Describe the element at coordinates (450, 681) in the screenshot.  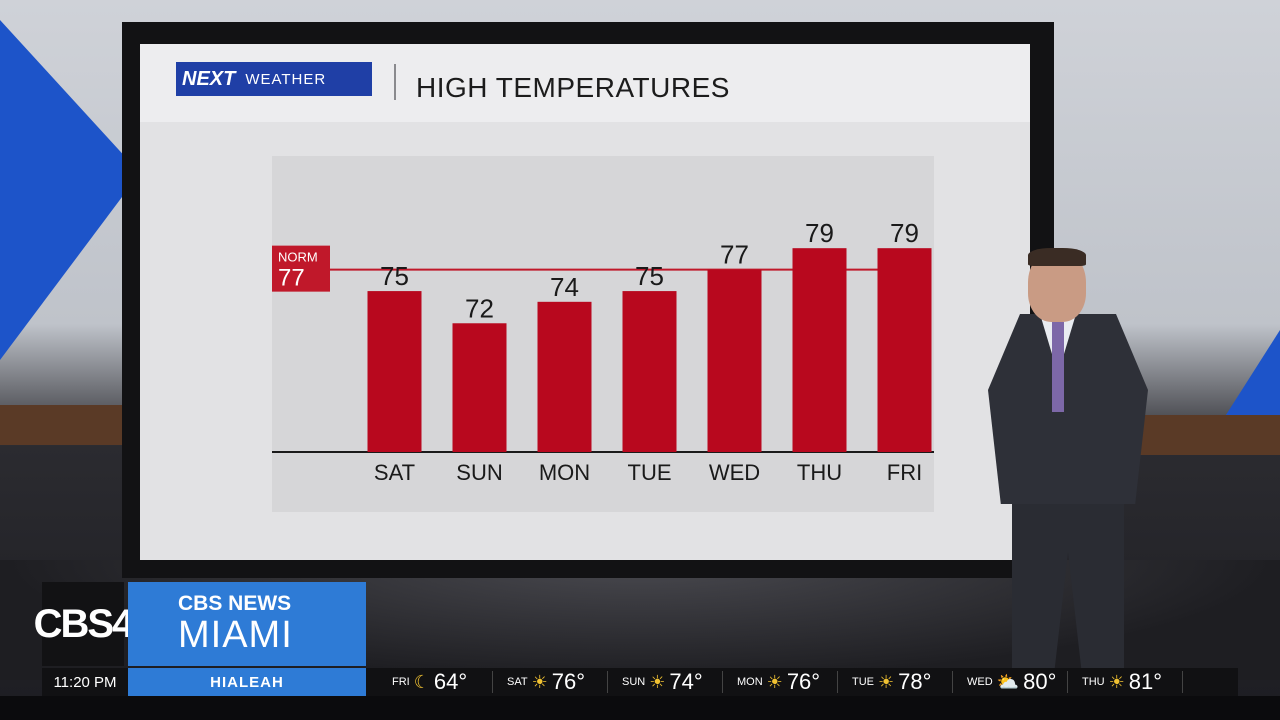
I see `forecast-temp: 64°` at that location.